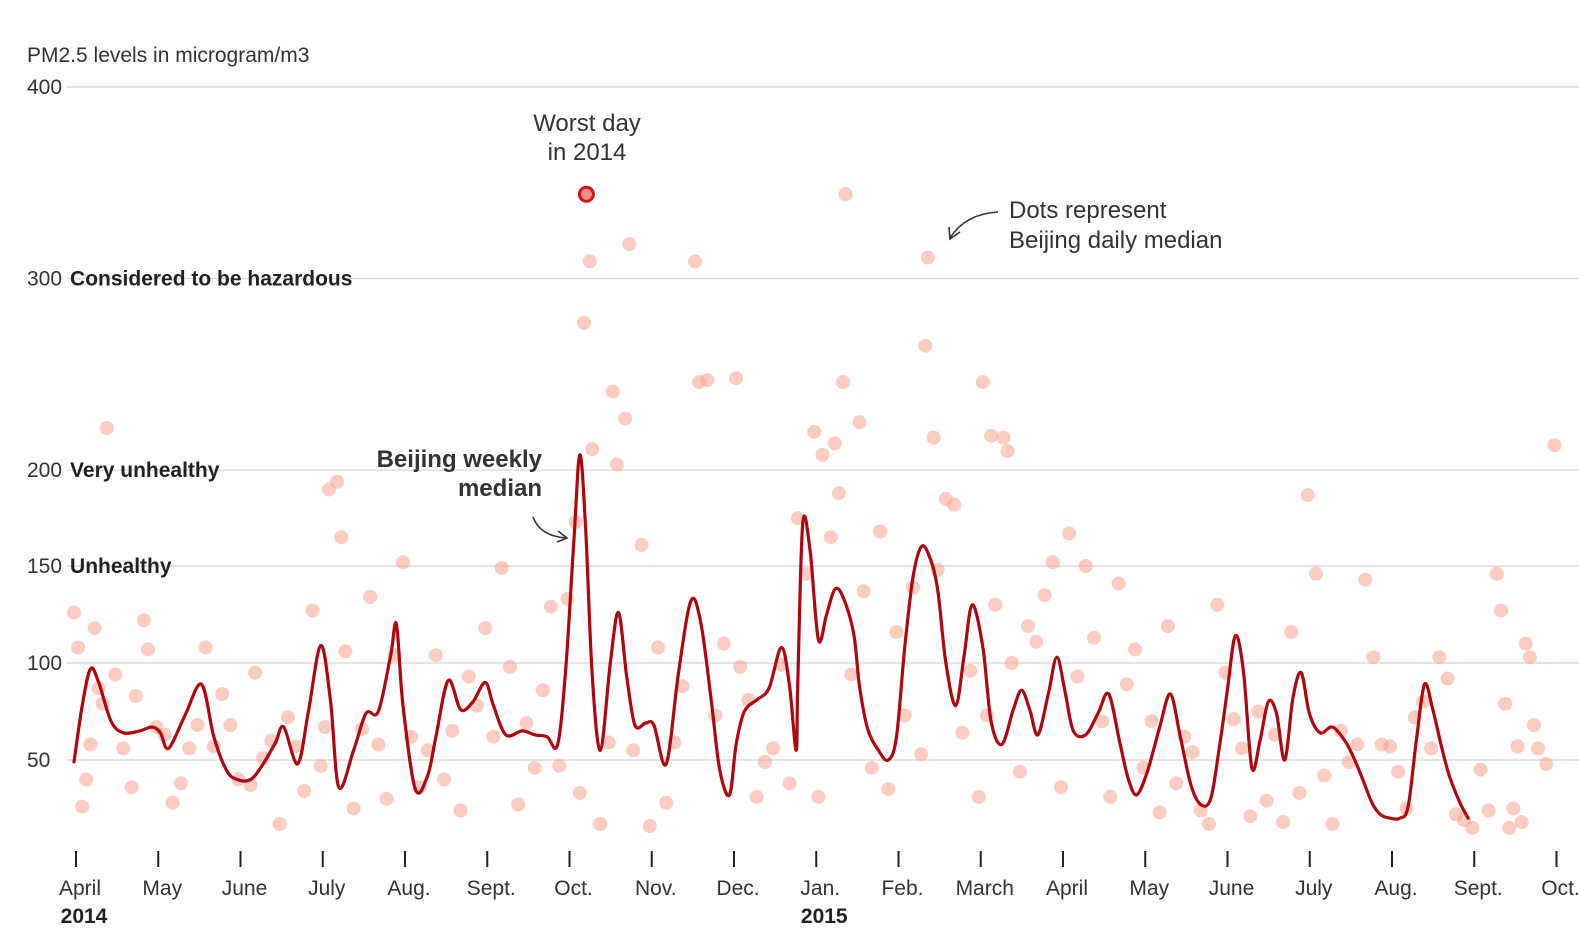  I want to click on y-tick-value: 100, so click(44, 663).